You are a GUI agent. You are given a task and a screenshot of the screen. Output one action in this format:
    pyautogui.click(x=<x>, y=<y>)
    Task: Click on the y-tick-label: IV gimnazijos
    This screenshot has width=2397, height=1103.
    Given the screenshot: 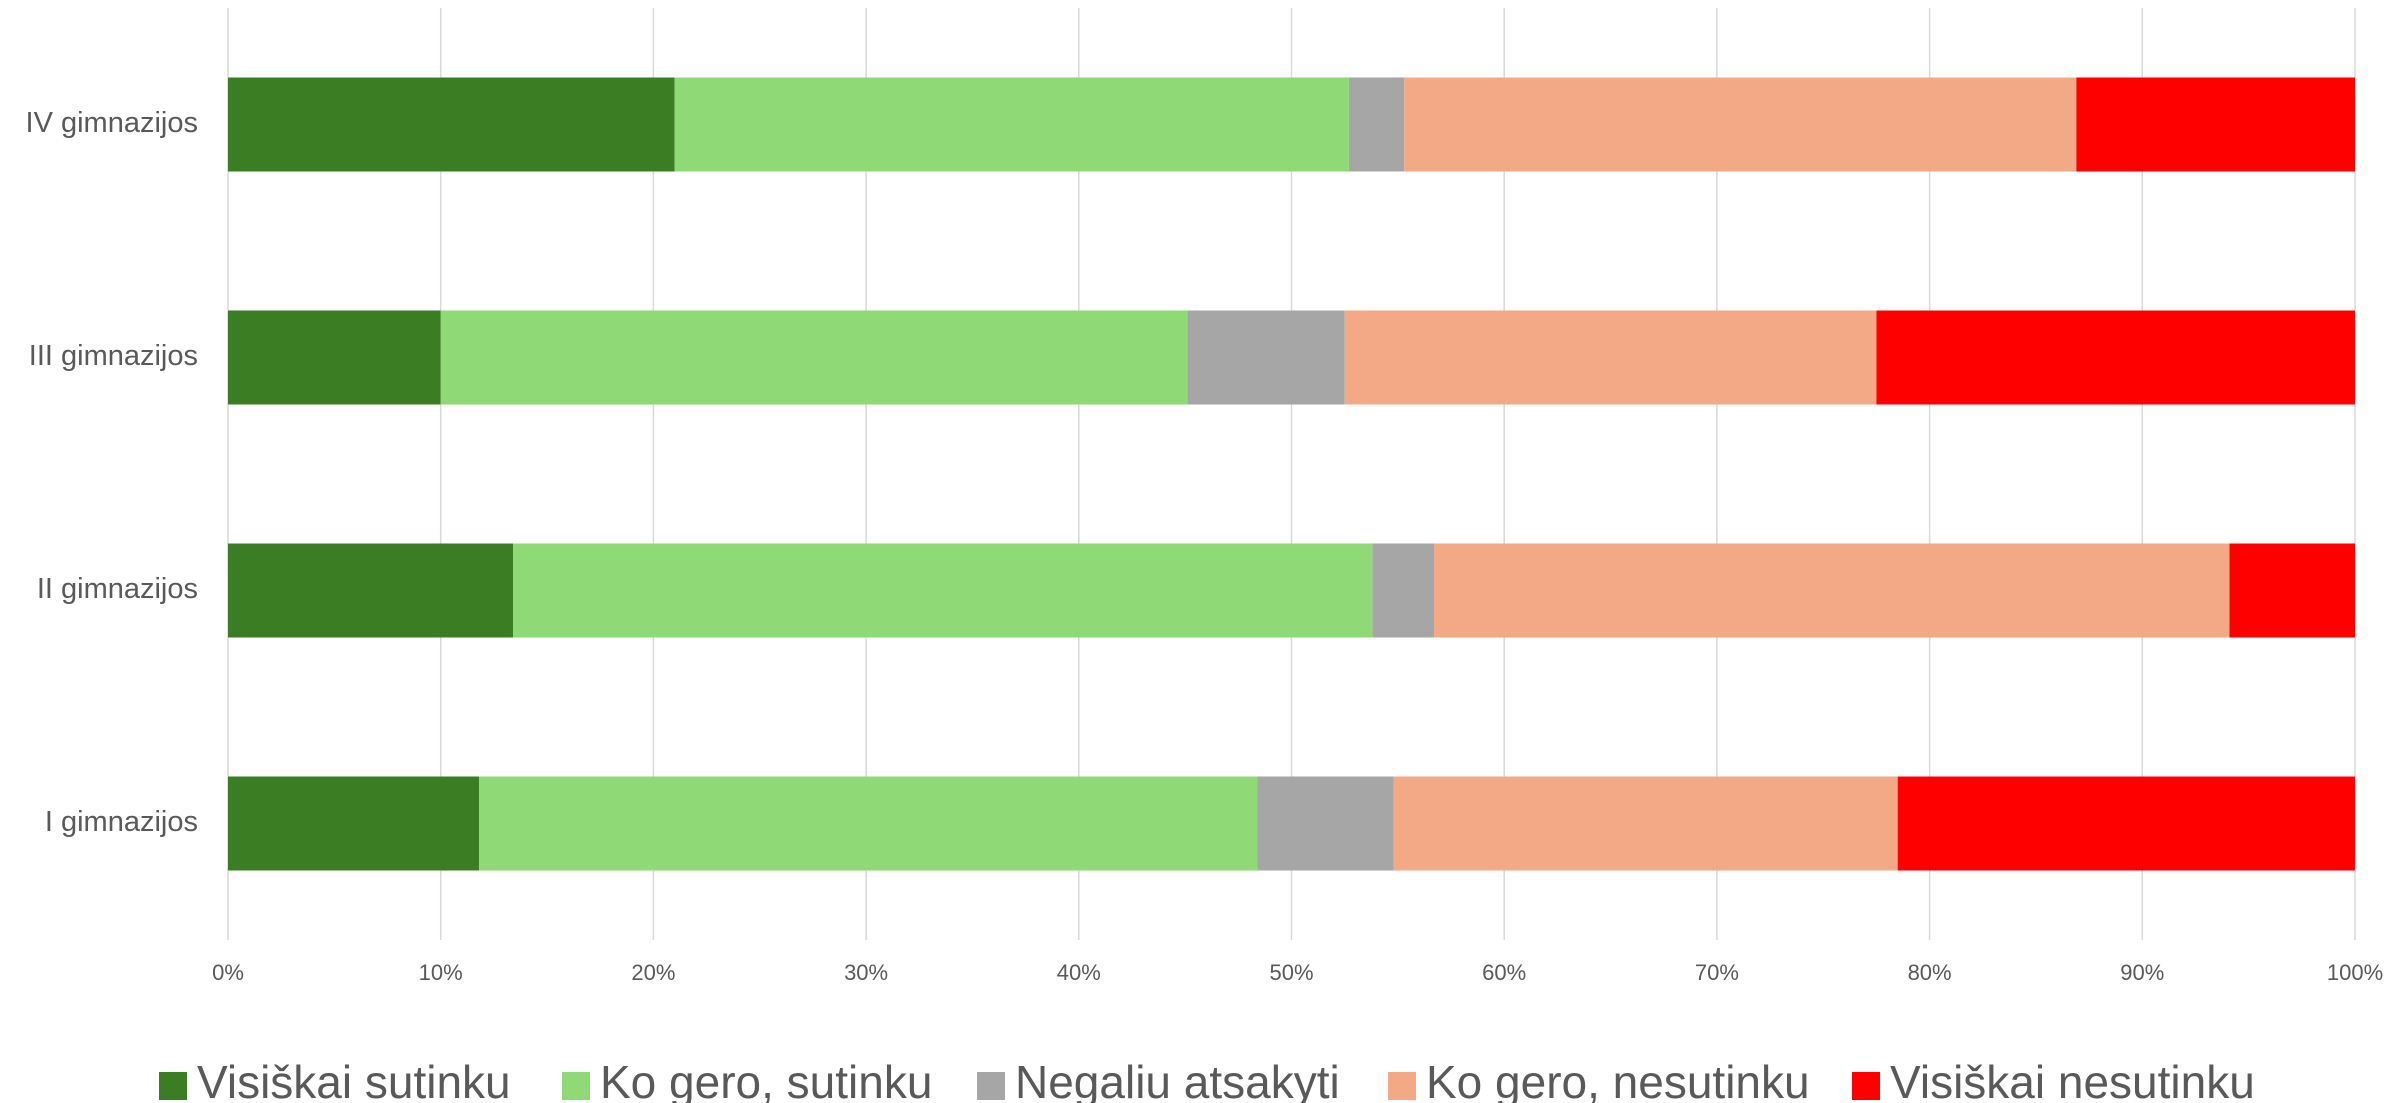 What is the action you would take?
    pyautogui.click(x=112, y=123)
    